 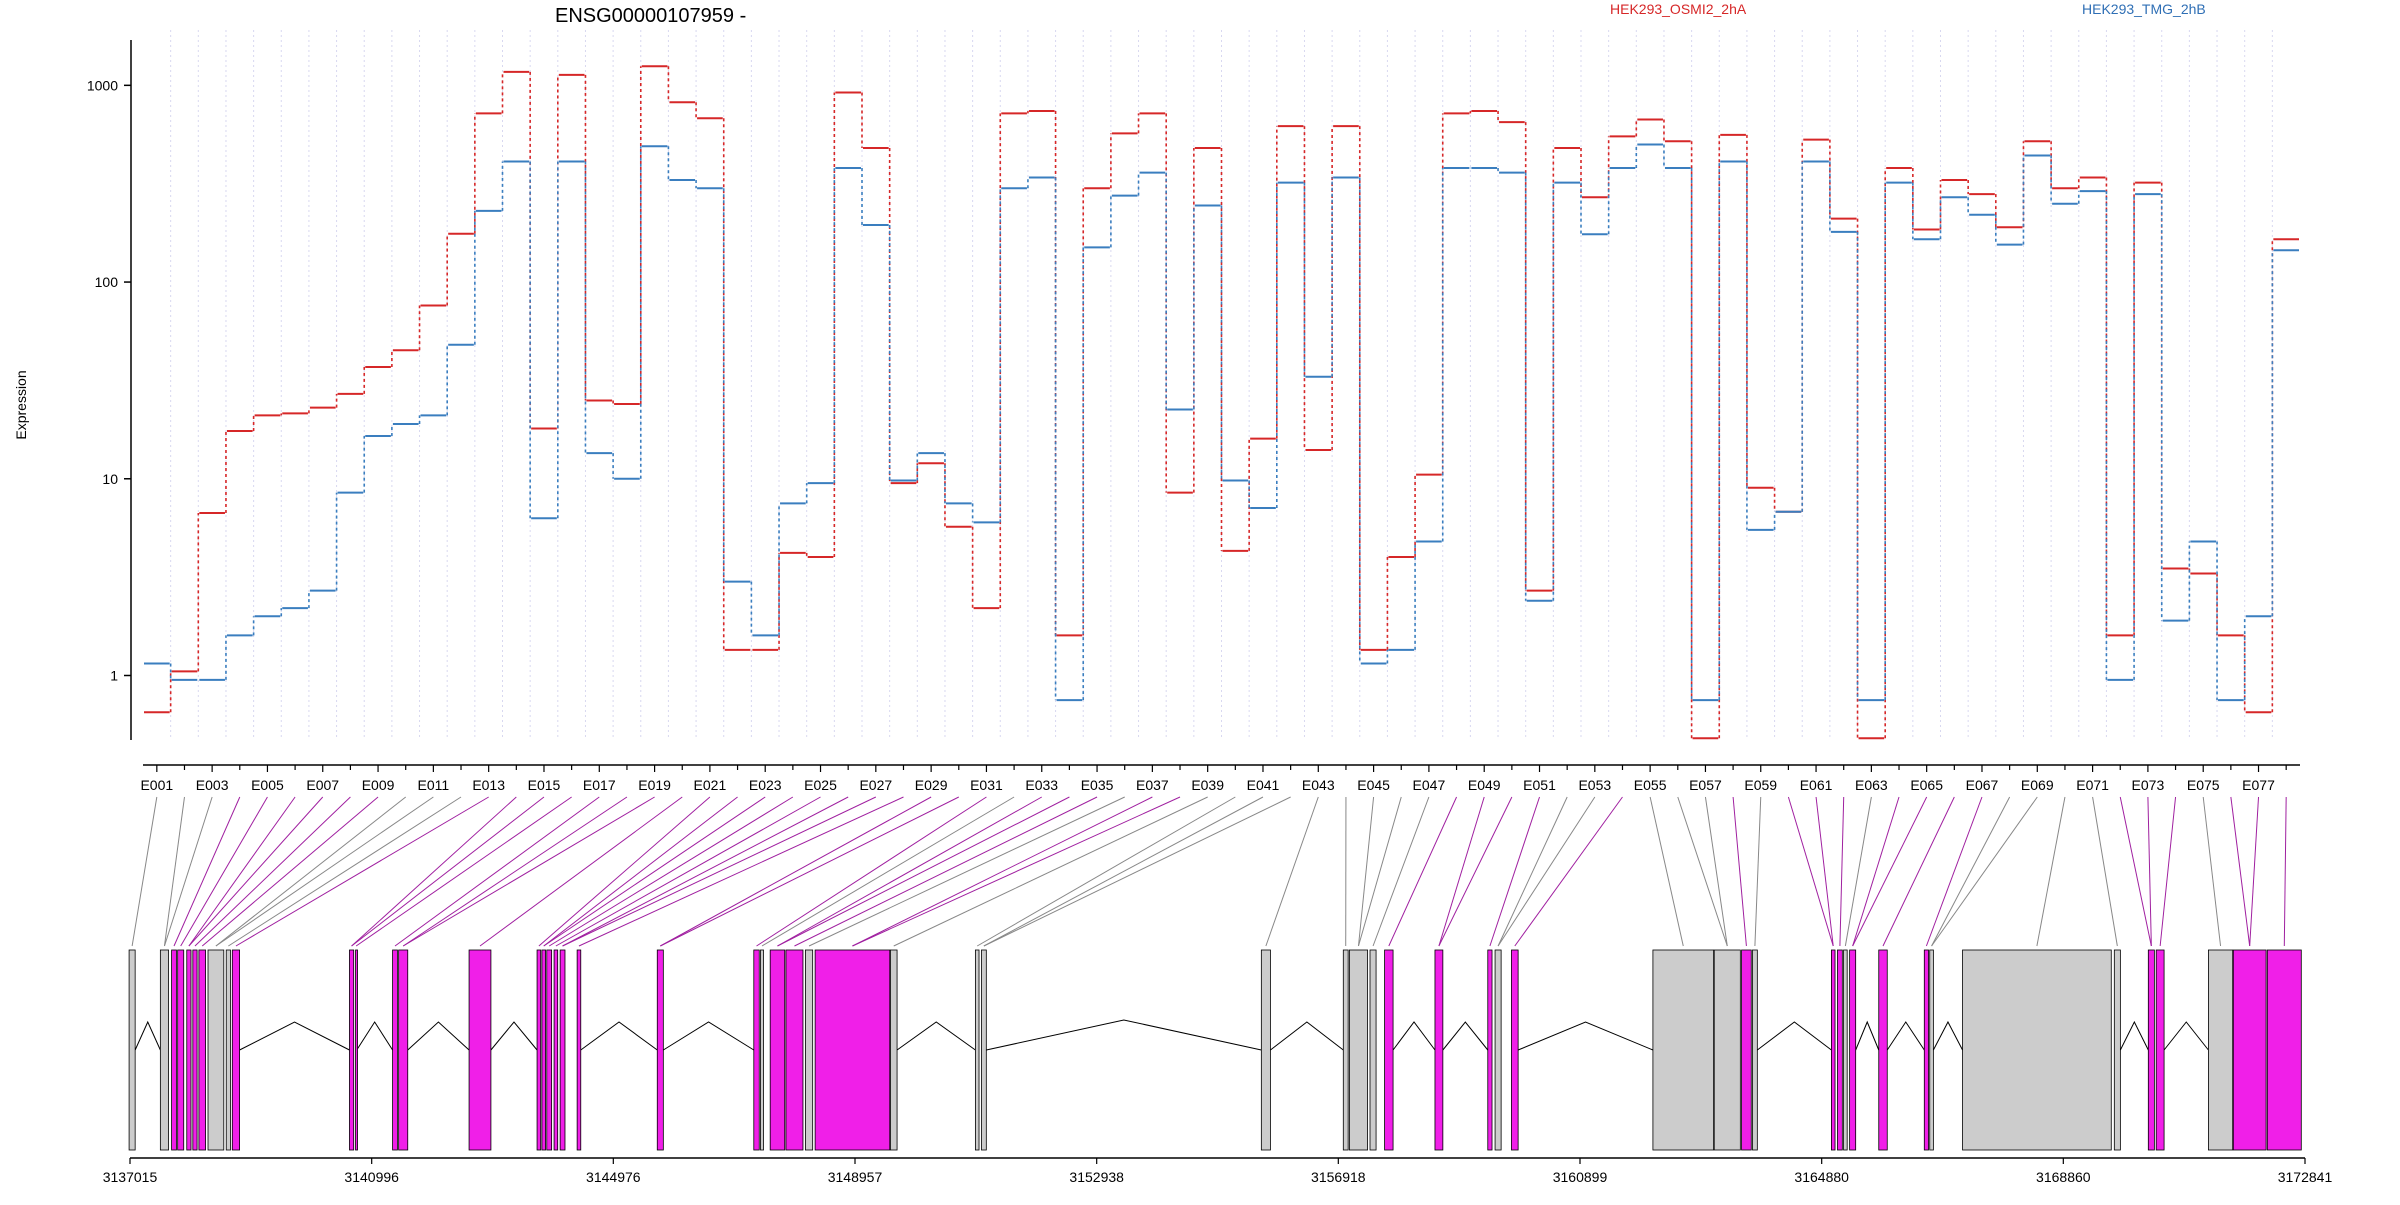 I want to click on x-tick-label: E065, so click(x=1926, y=785).